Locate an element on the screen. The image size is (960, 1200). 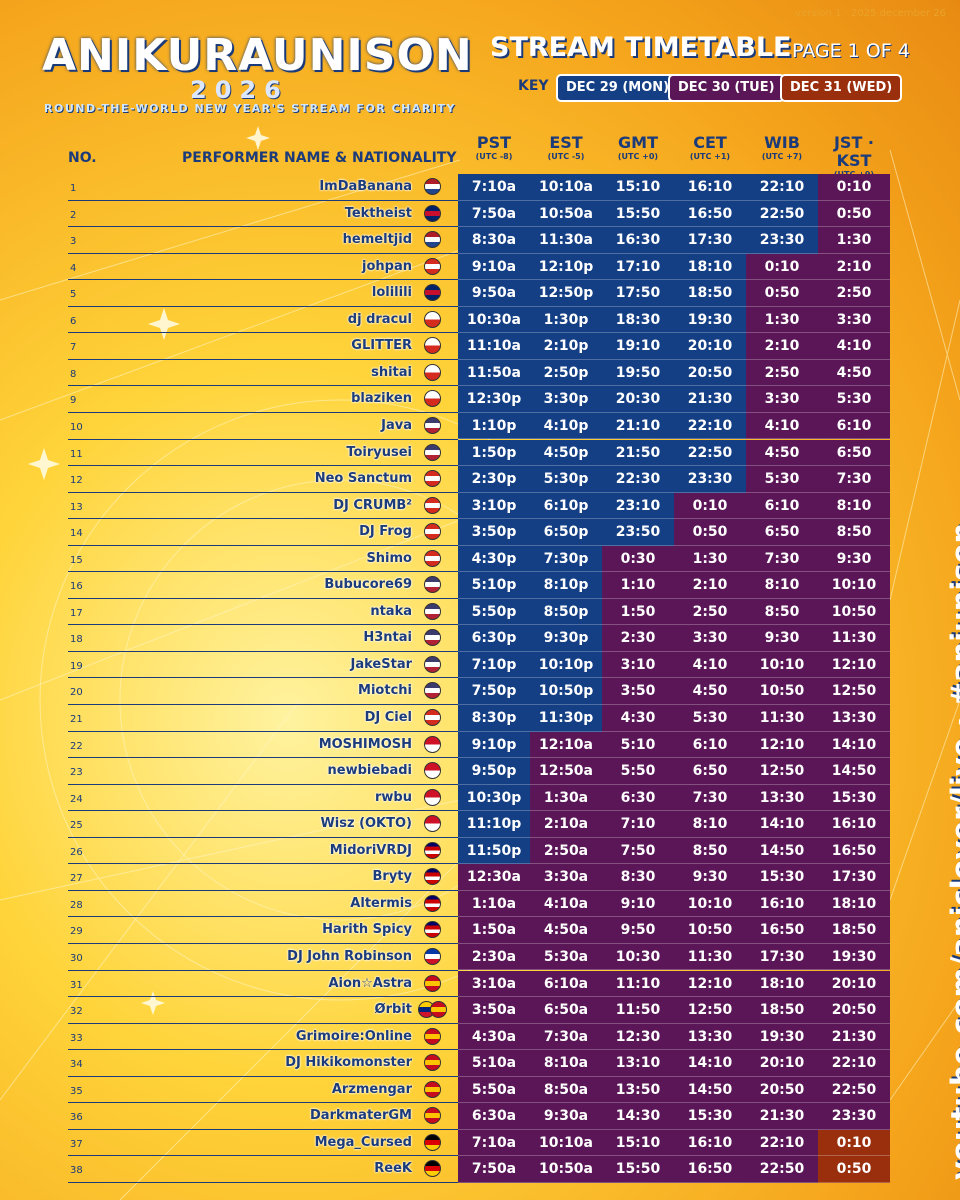
no-header: NO. is located at coordinates (82, 158).